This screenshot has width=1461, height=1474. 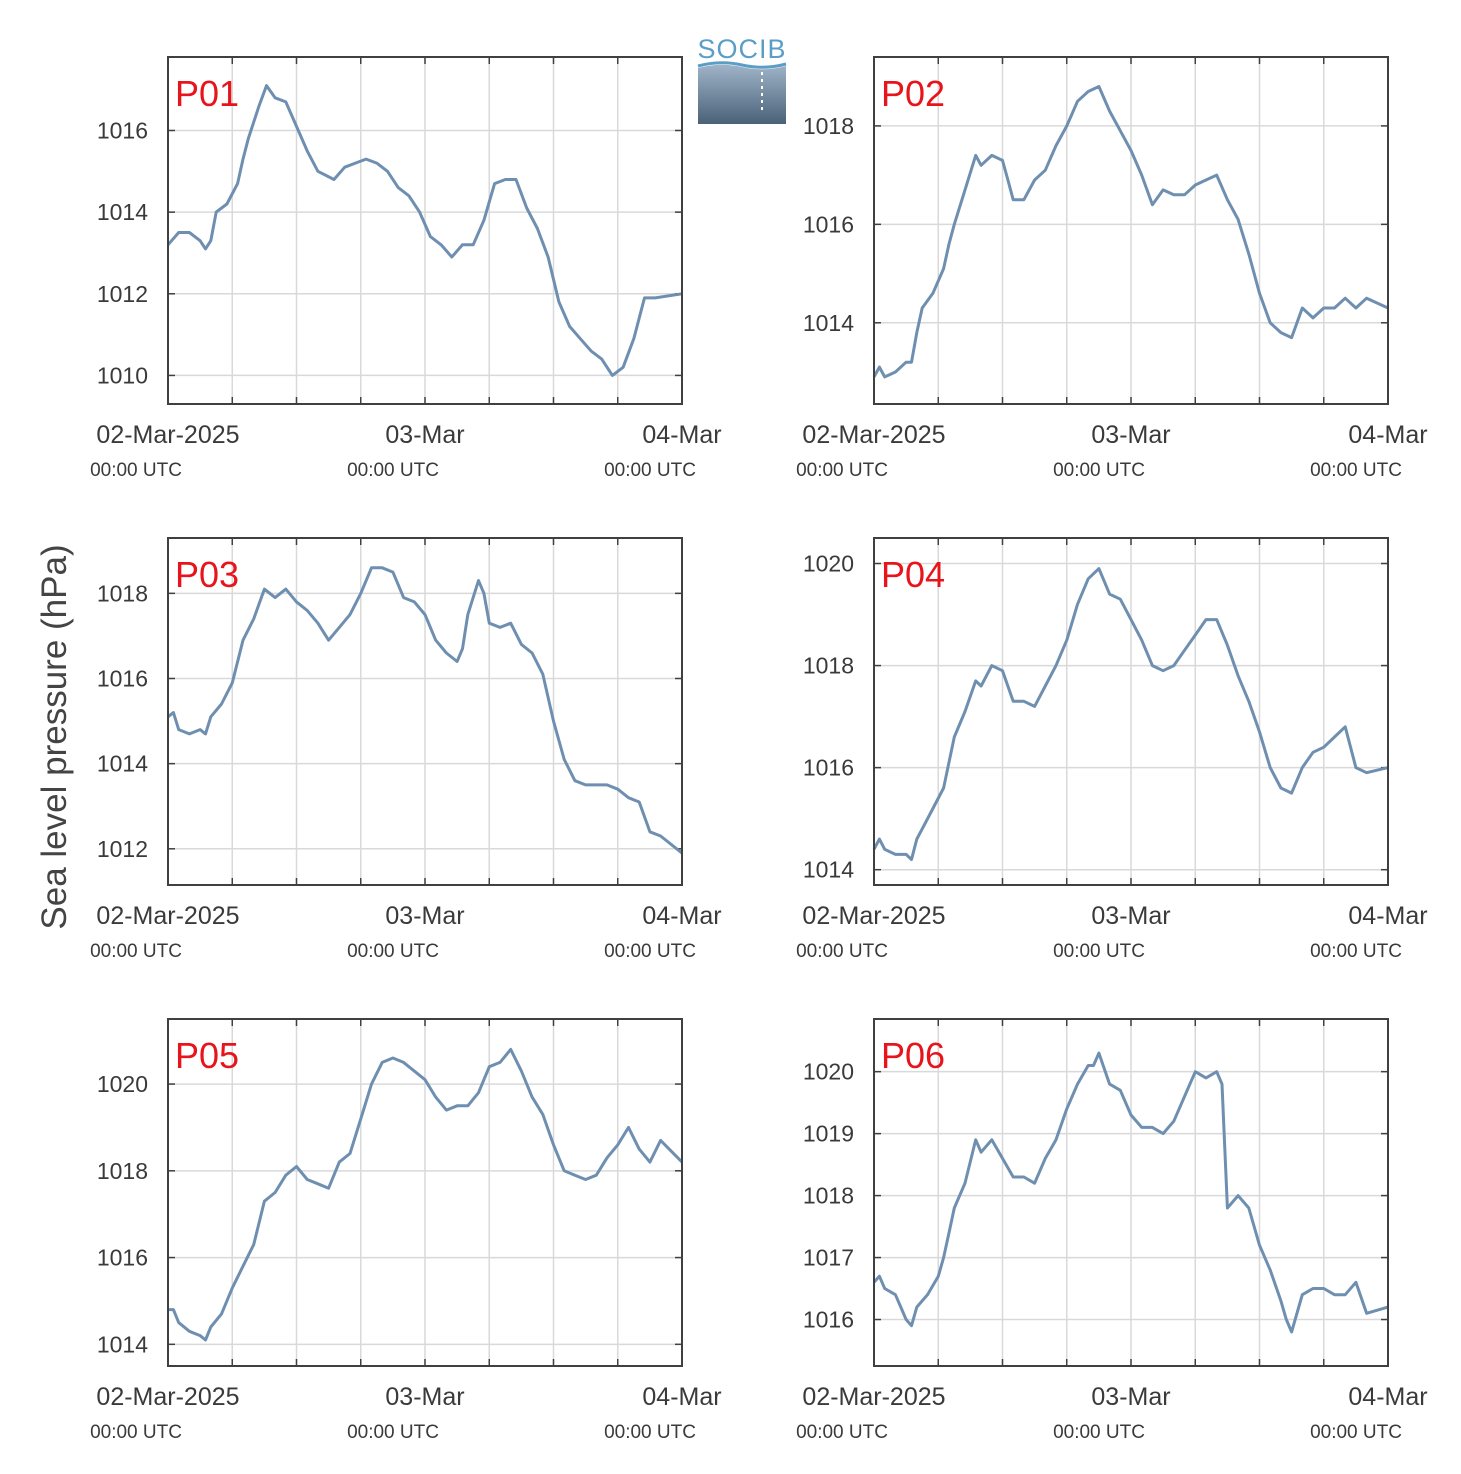 I want to click on y-tick-label: 1010, so click(x=122, y=375).